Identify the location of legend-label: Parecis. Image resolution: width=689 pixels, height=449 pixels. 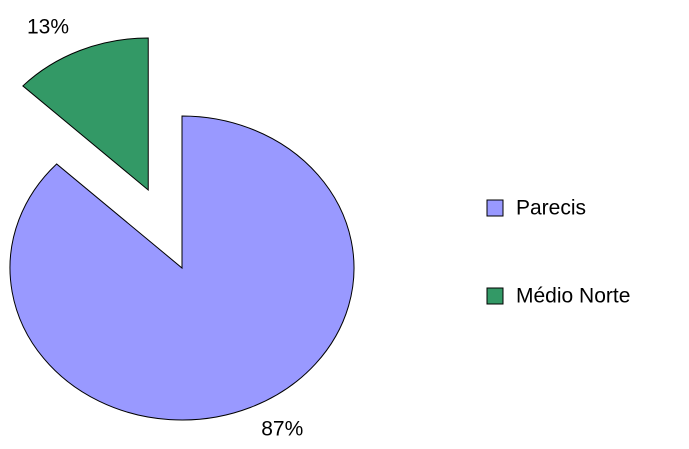
(551, 208).